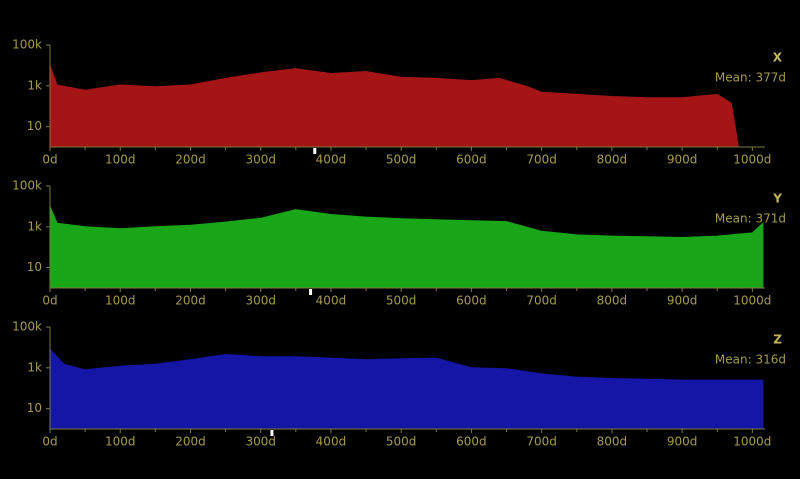 This screenshot has height=479, width=800. What do you see at coordinates (750, 78) in the screenshot?
I see `mean-label: Mean: 377d` at bounding box center [750, 78].